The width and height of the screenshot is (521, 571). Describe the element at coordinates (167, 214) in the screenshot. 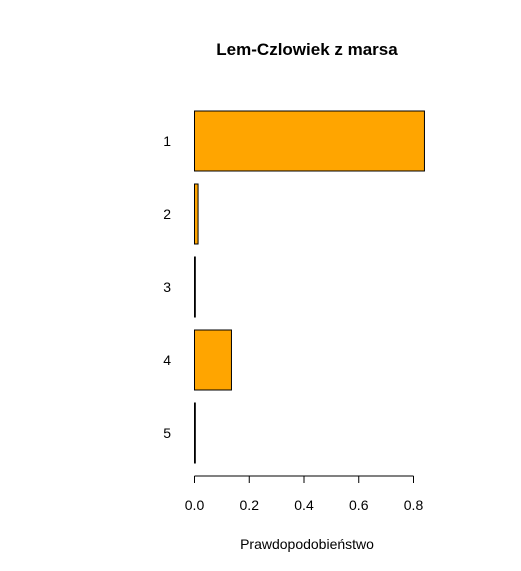

I see `y-tick-label-2: 2` at that location.